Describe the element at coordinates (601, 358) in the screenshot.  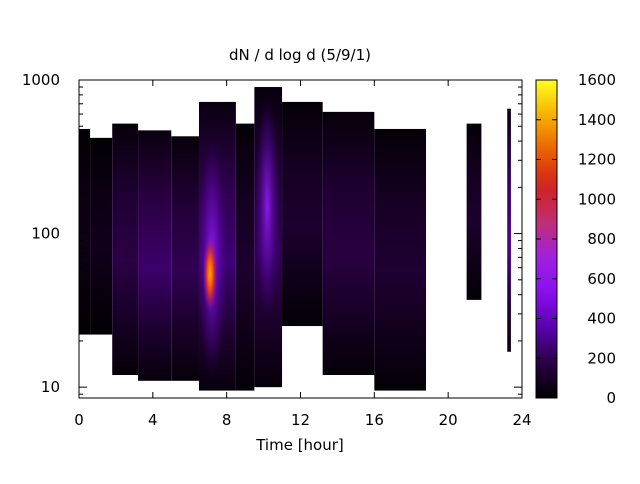
I see `colorbar-tick-label: 200` at that location.